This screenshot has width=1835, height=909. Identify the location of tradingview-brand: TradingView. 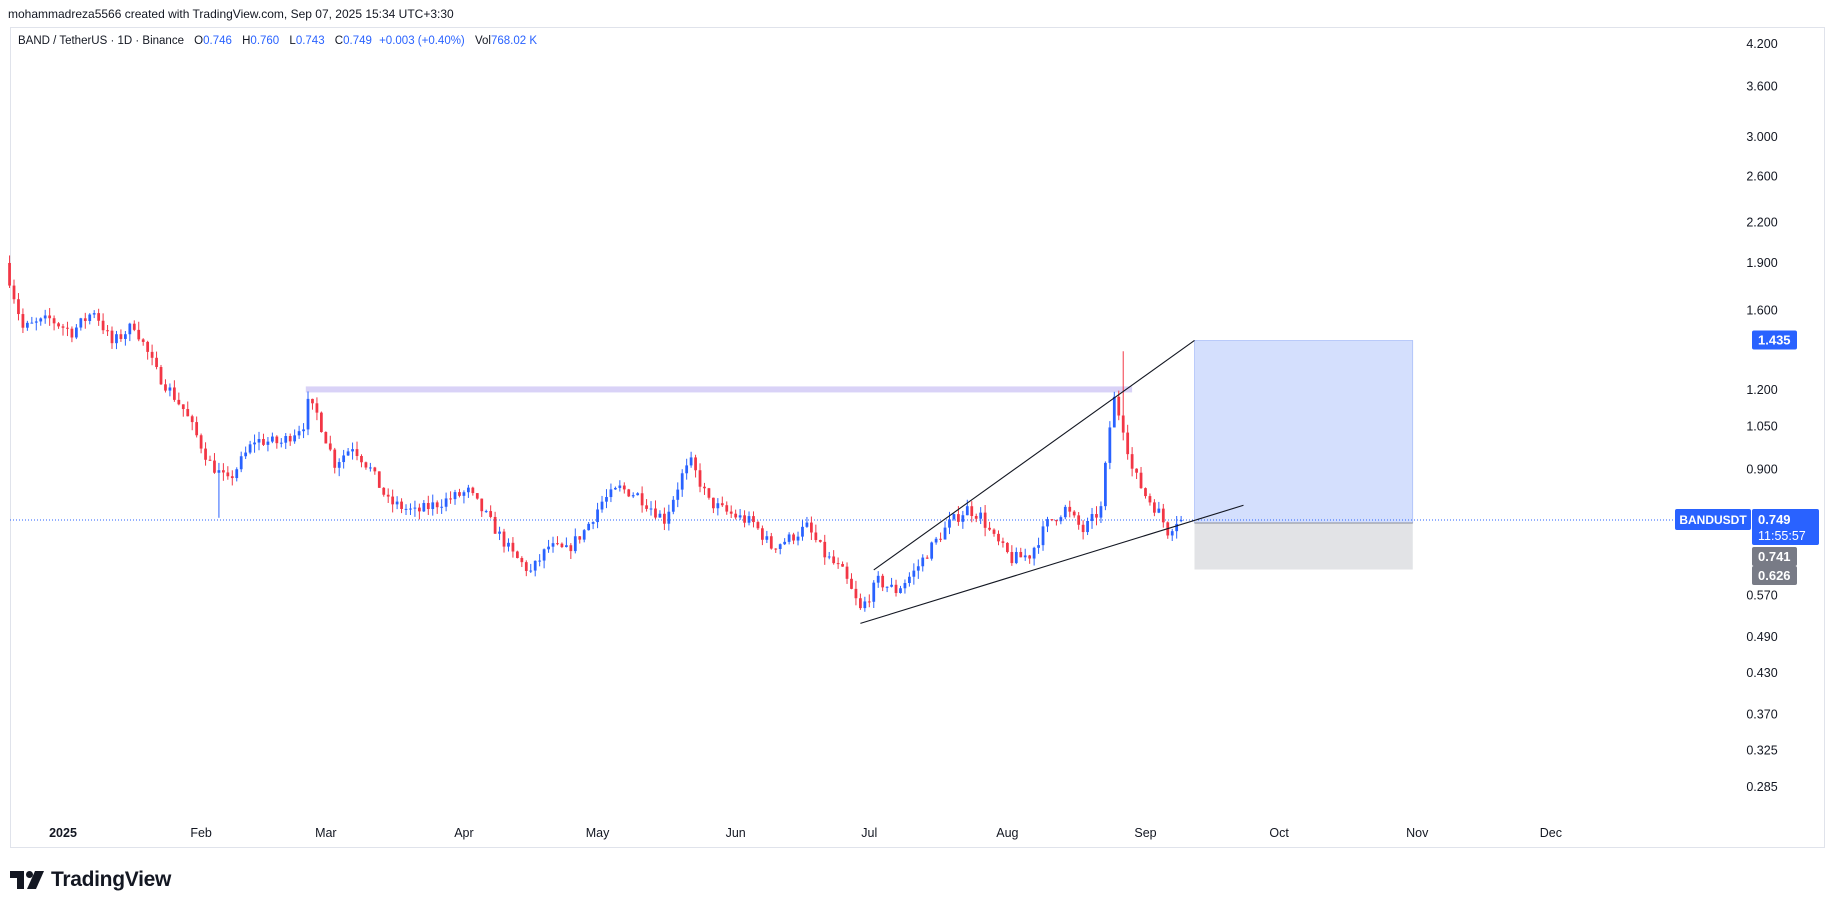
(111, 879).